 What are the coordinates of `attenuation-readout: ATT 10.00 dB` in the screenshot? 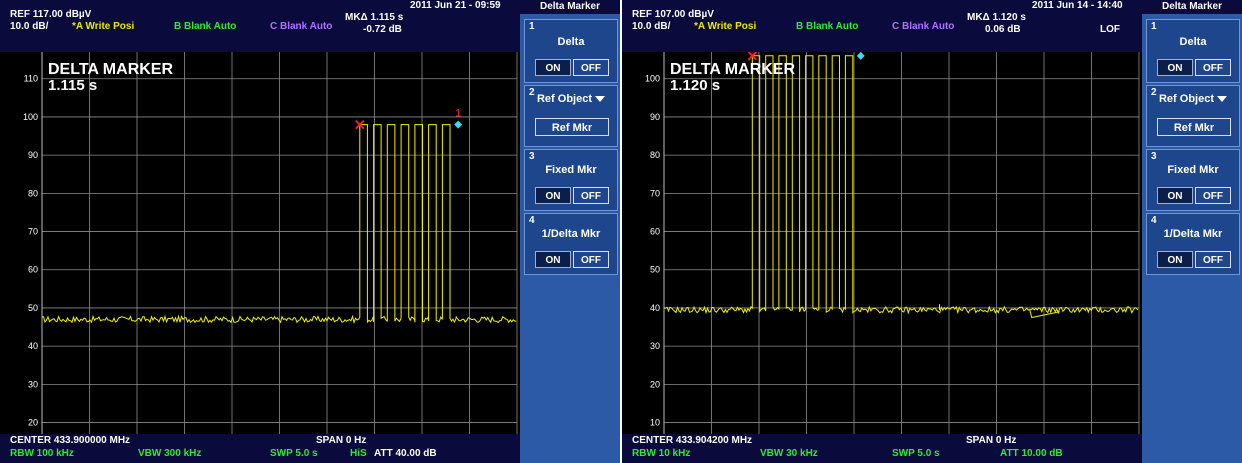 It's located at (1031, 453).